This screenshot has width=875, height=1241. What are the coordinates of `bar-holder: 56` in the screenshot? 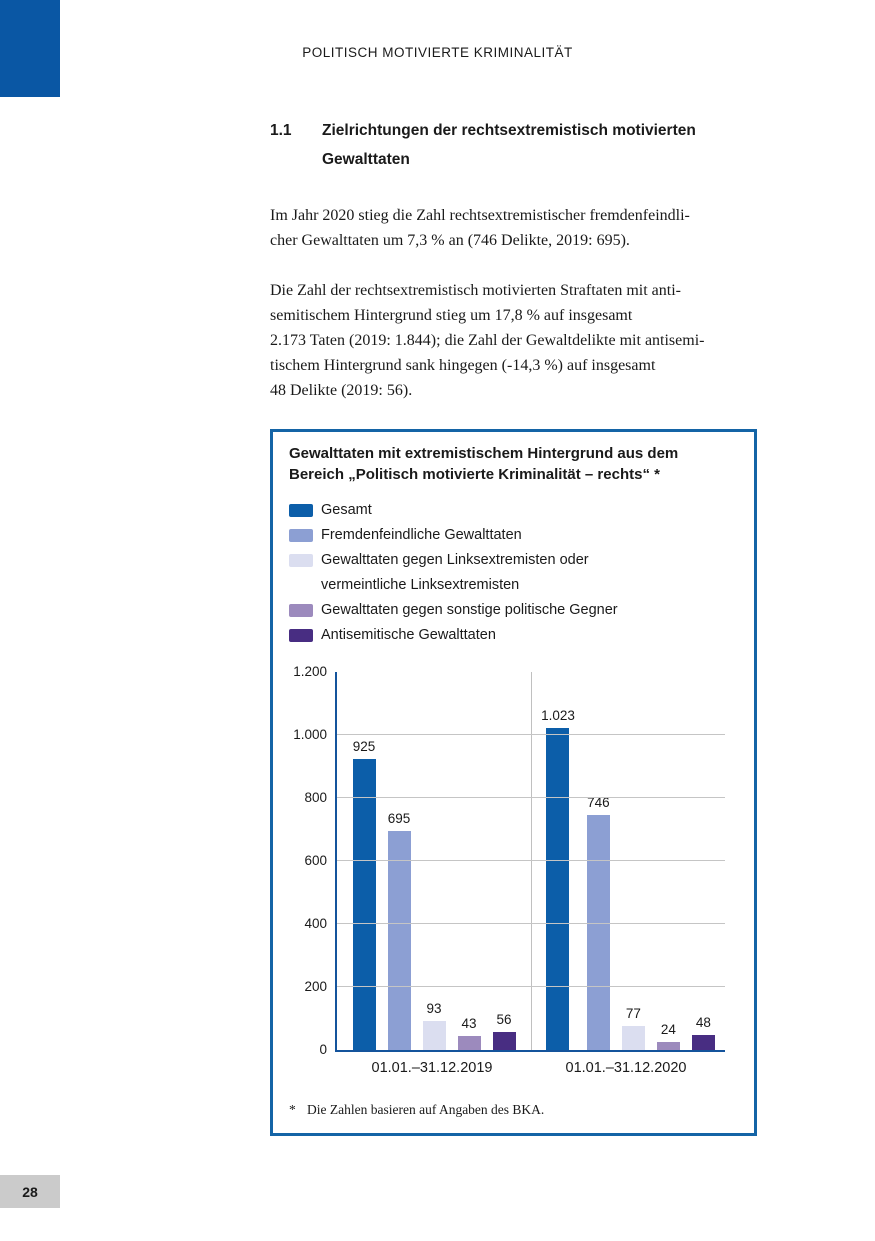 It's located at (504, 1031).